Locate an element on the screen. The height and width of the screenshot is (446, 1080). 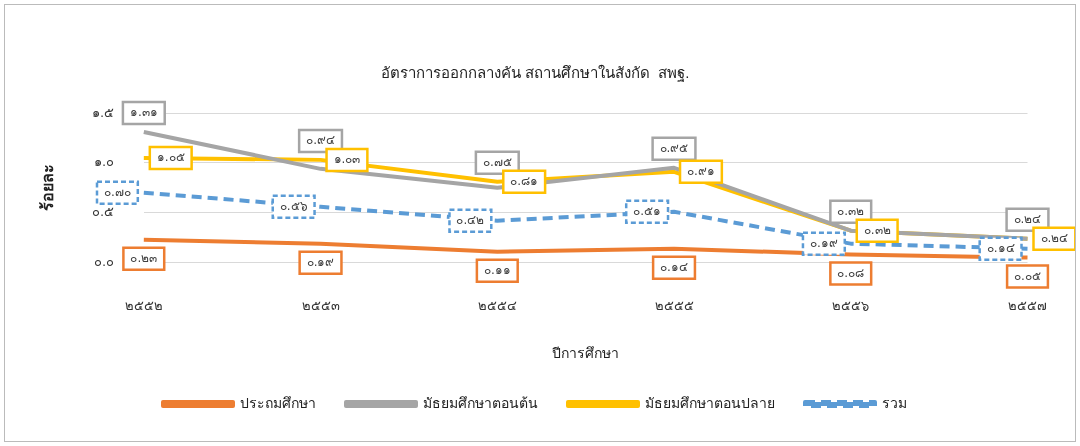
data-label: ๑.๓๑ is located at coordinates (143, 112).